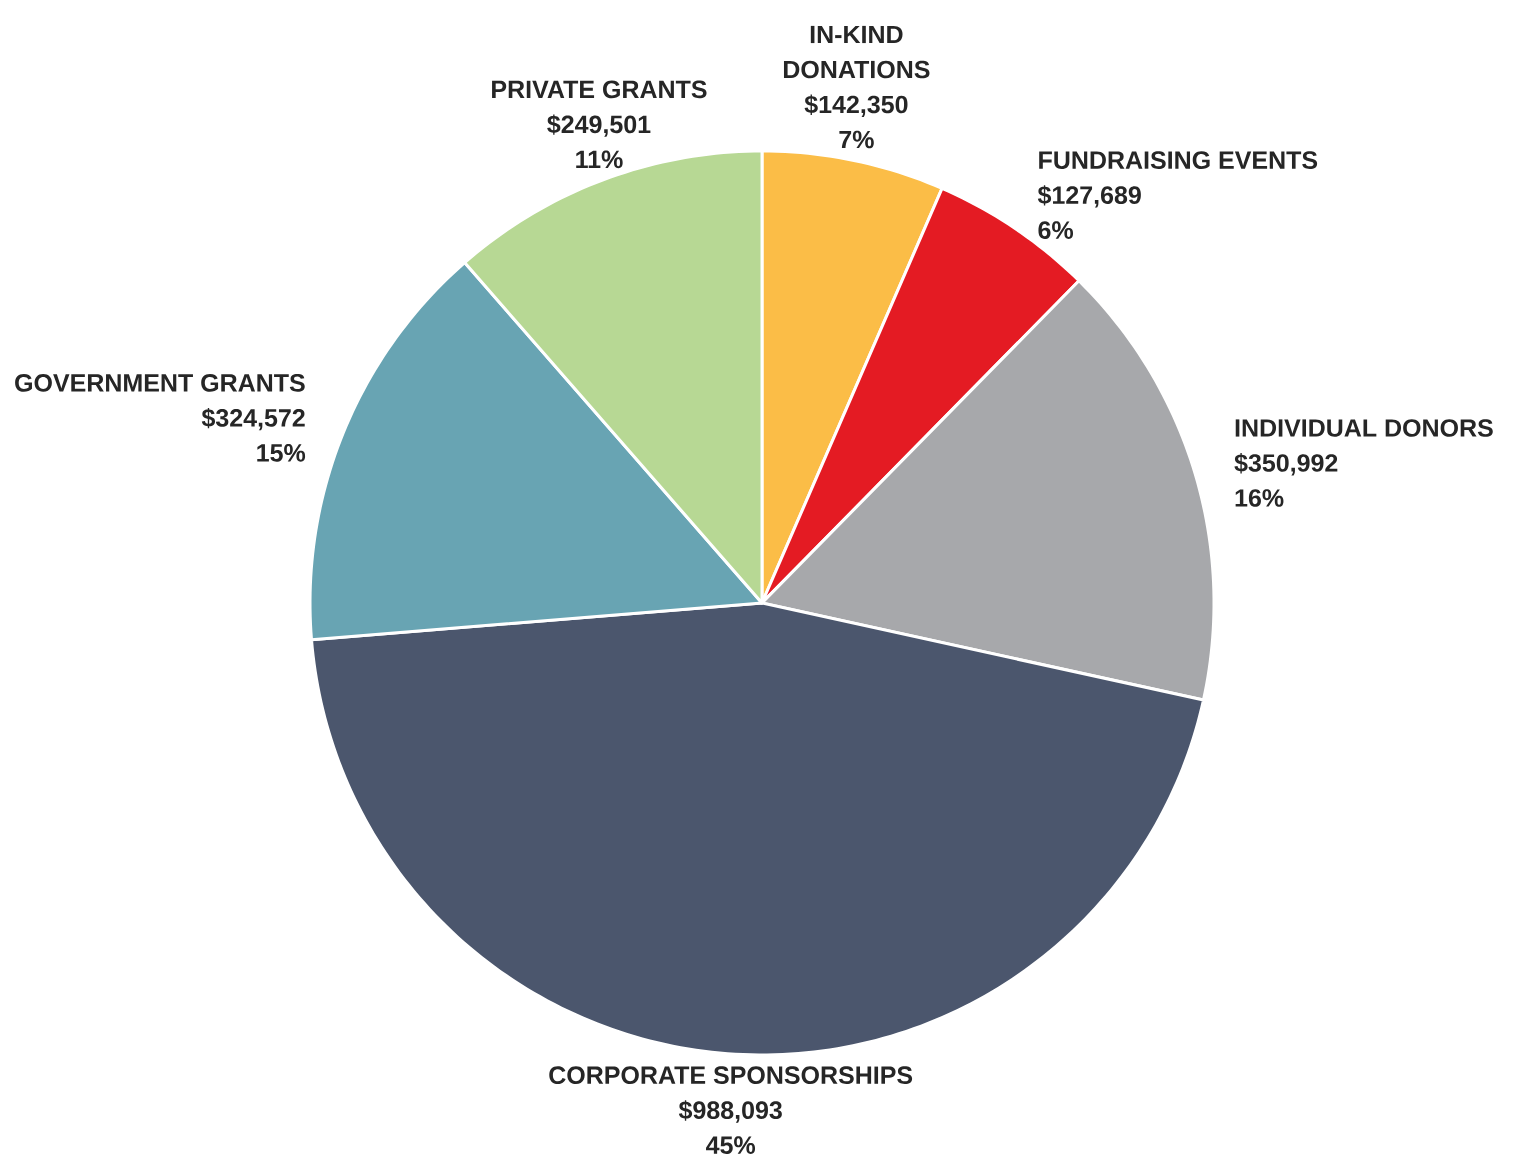  I want to click on slice-label: CORPORATE SPONSORSHIPS, so click(731, 1075).